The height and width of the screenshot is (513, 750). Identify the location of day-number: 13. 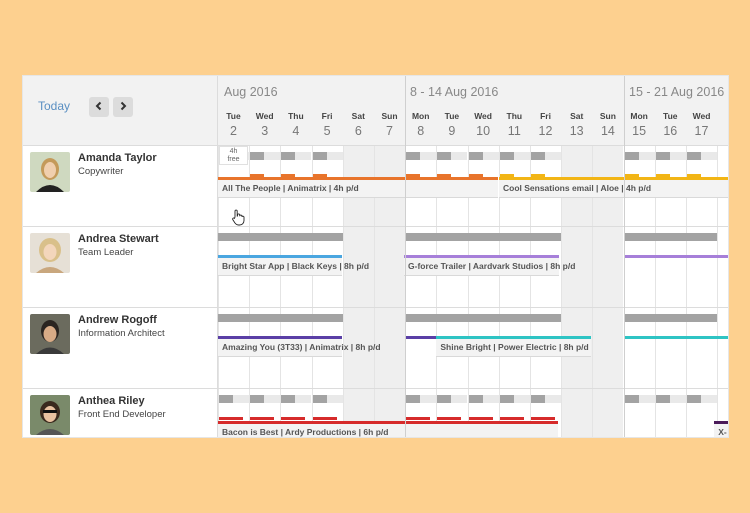
(576, 131).